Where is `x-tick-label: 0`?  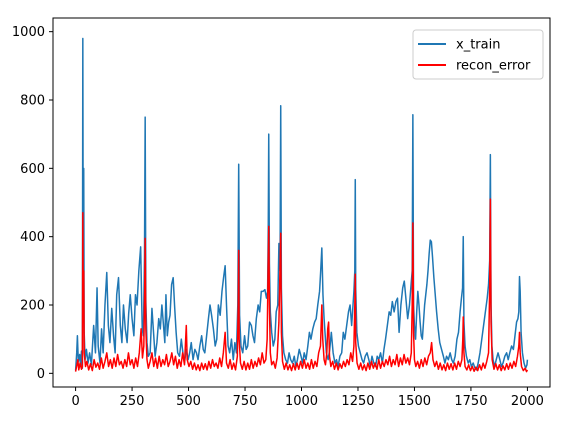 x-tick-label: 0 is located at coordinates (75, 401).